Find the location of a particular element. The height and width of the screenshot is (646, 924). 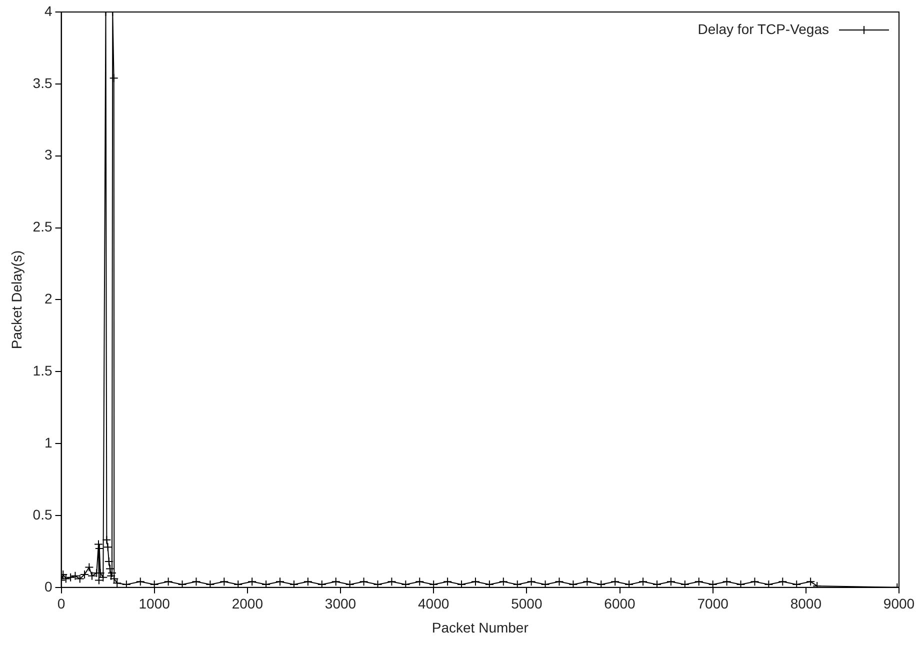

x-tick-label: 7000 is located at coordinates (713, 604).